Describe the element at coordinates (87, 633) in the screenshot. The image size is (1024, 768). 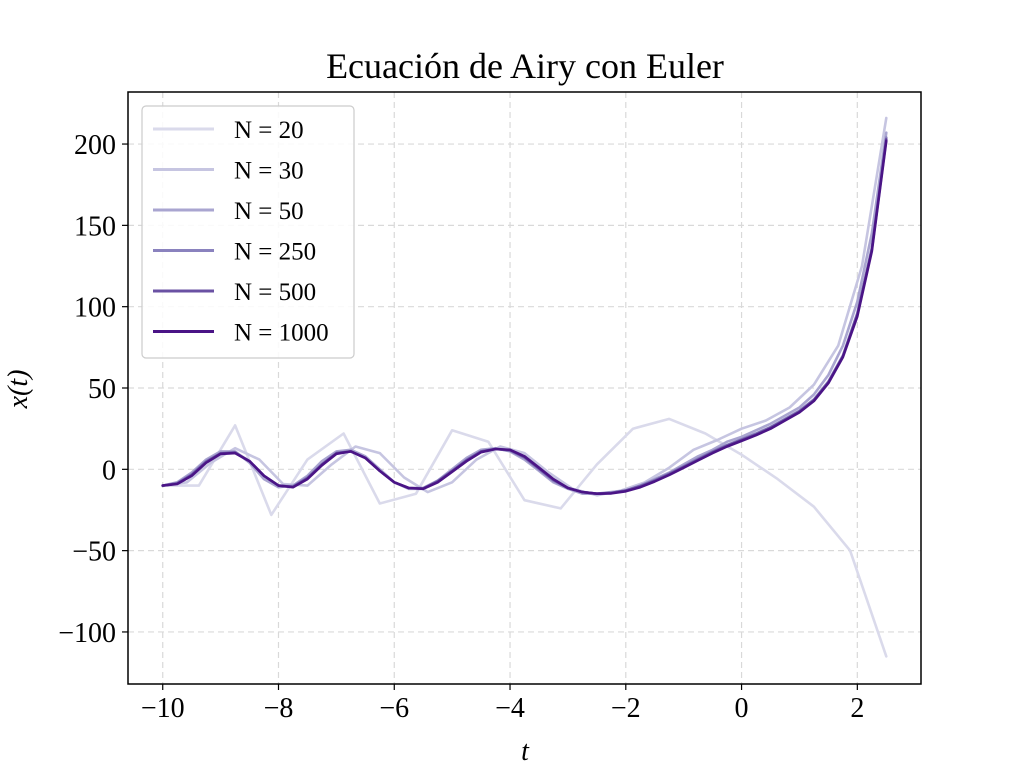
I see `y-tick-label: −100` at that location.